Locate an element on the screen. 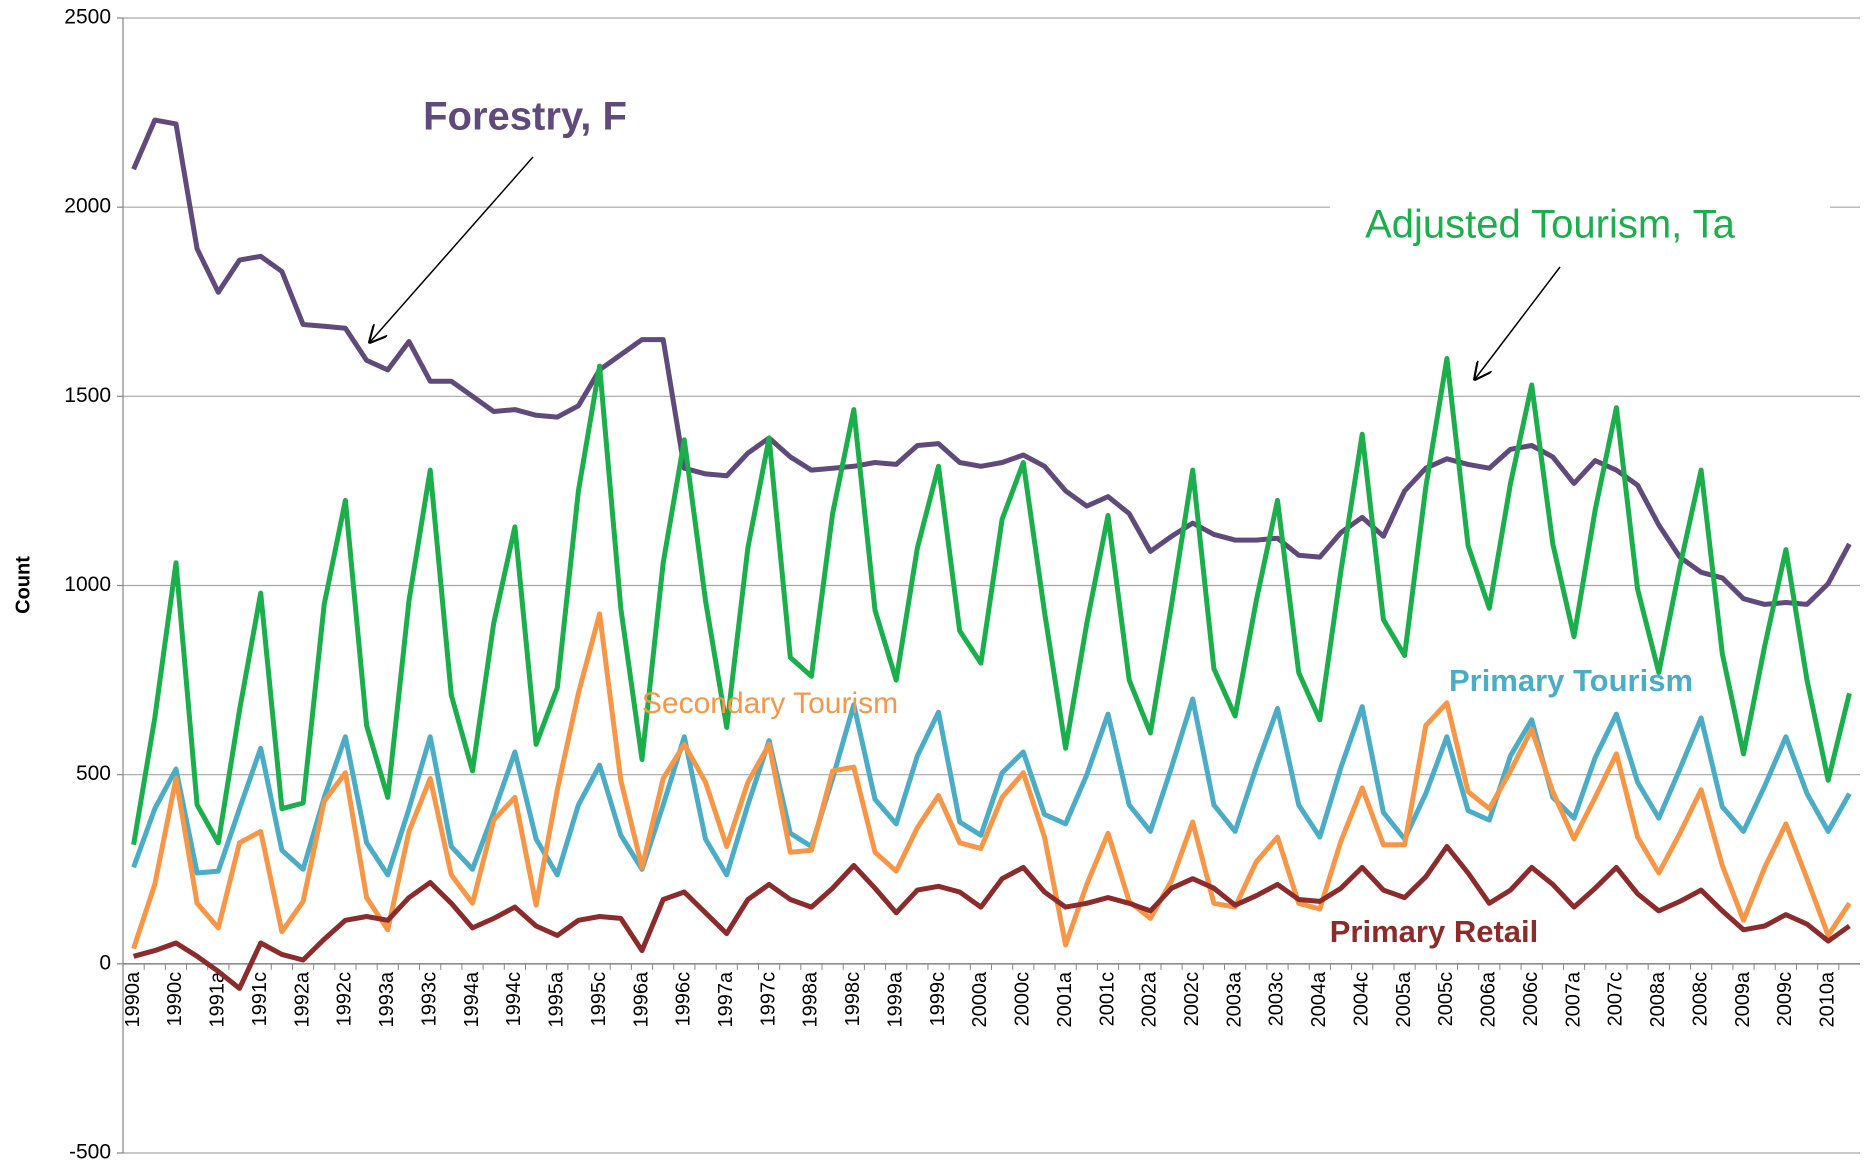 The image size is (1870, 1166). x-tick-label: 2005c is located at coordinates (1446, 999).